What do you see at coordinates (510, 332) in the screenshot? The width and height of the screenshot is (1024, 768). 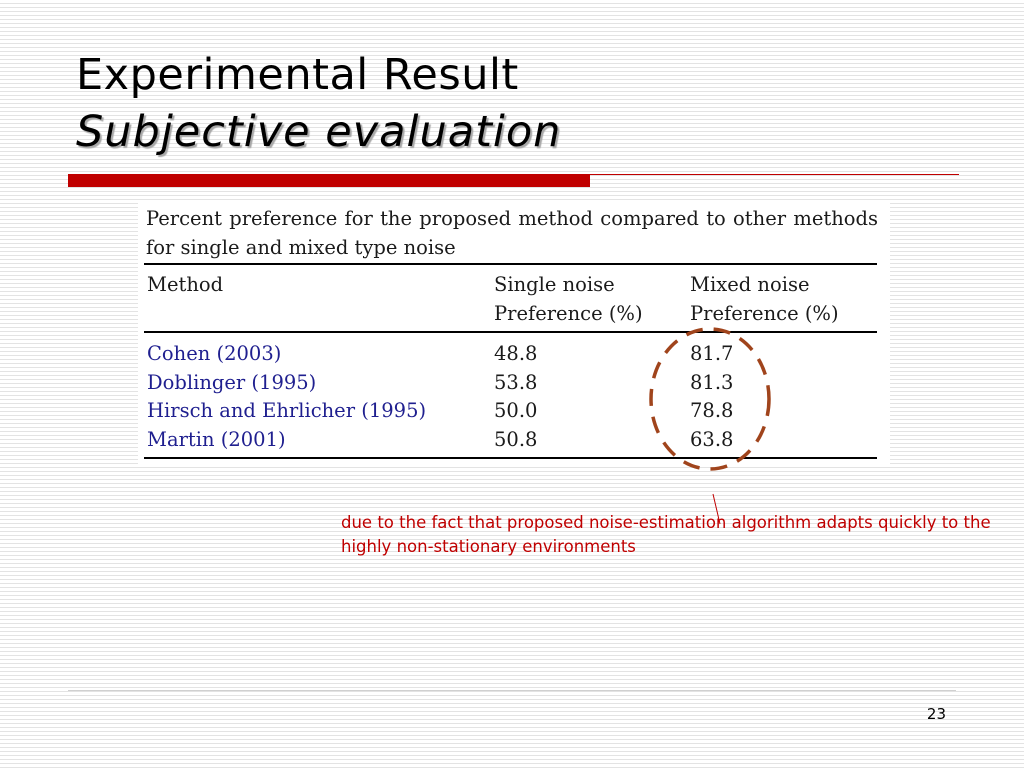 I see `table-header-rule` at bounding box center [510, 332].